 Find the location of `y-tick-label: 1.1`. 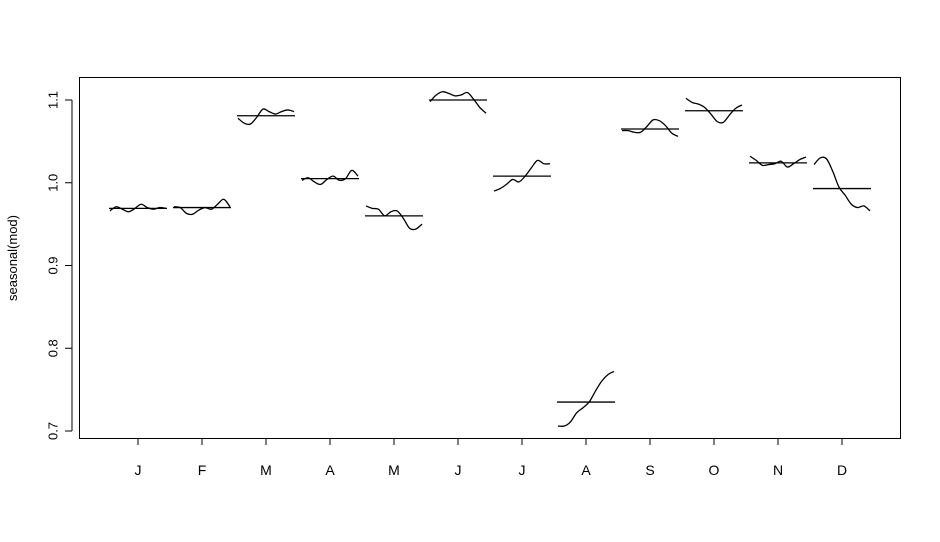

y-tick-label: 1.1 is located at coordinates (53, 100).